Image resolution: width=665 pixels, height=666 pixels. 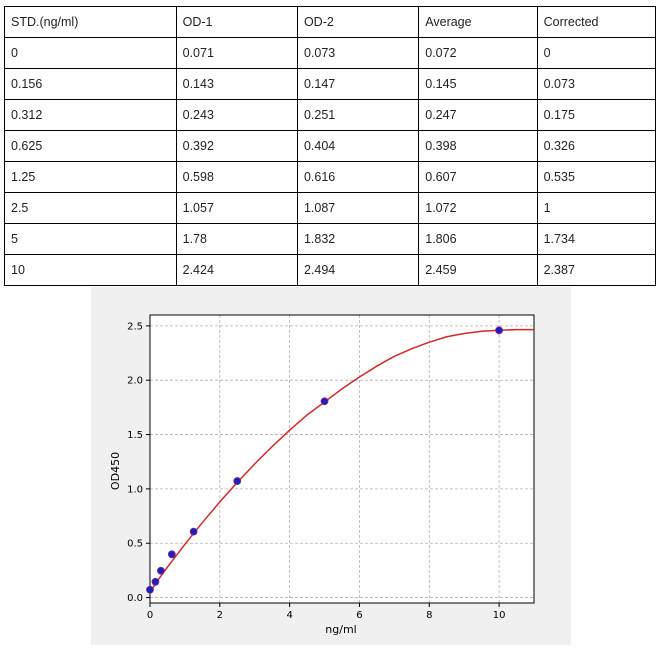 What do you see at coordinates (596, 270) in the screenshot?
I see `table-cell: 2.387` at bounding box center [596, 270].